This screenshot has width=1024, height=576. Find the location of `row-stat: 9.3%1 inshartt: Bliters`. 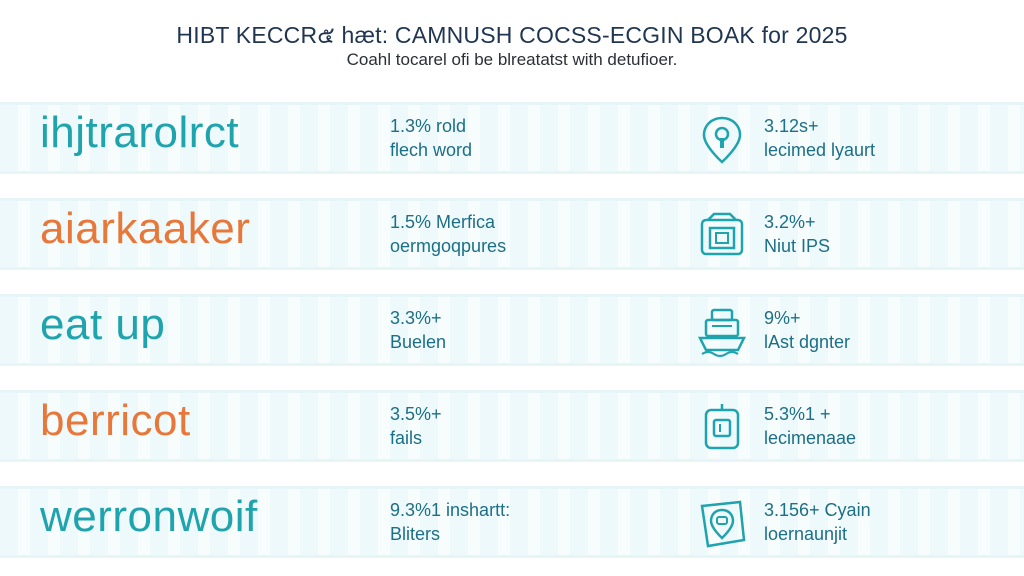

row-stat: 9.3%1 inshartt: Bliters is located at coordinates (500, 522).